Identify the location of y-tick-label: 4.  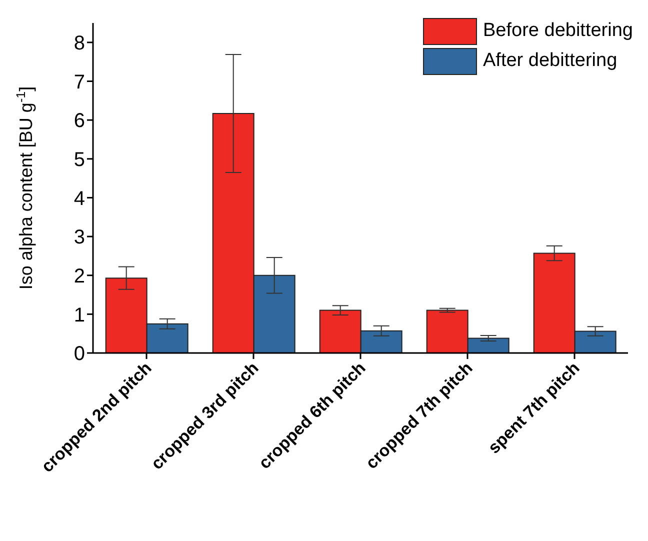
(79, 199).